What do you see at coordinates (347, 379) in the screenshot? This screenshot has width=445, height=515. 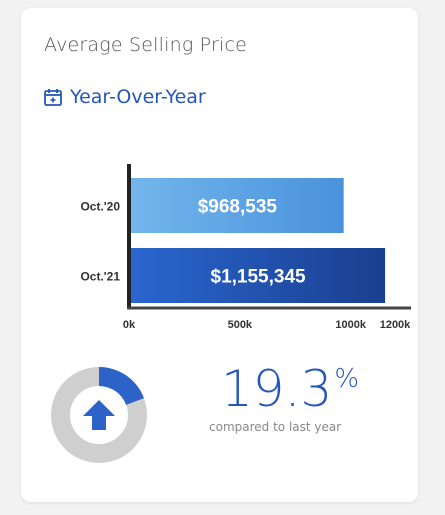 I see `change-unit: %` at bounding box center [347, 379].